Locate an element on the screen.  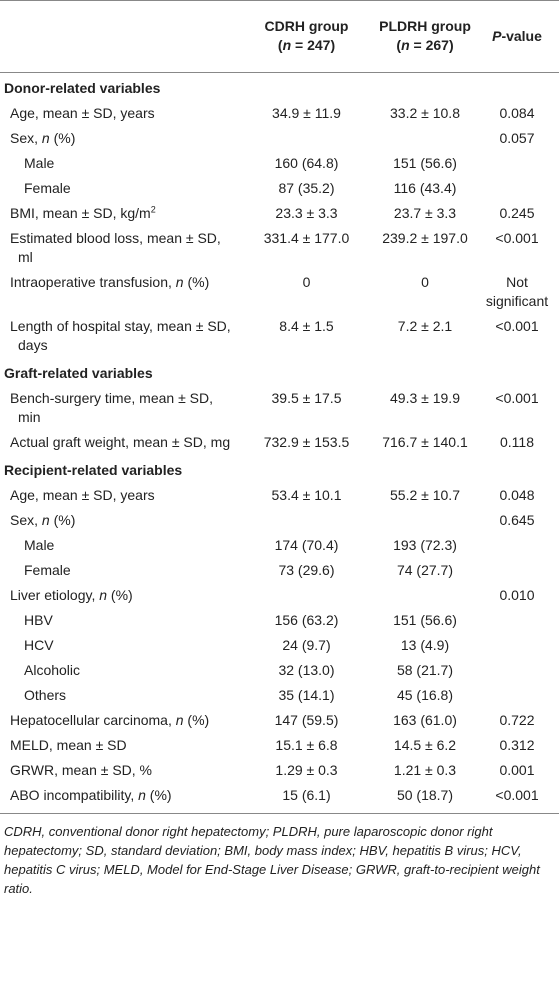
p-cell: 0.048 is located at coordinates (517, 495).